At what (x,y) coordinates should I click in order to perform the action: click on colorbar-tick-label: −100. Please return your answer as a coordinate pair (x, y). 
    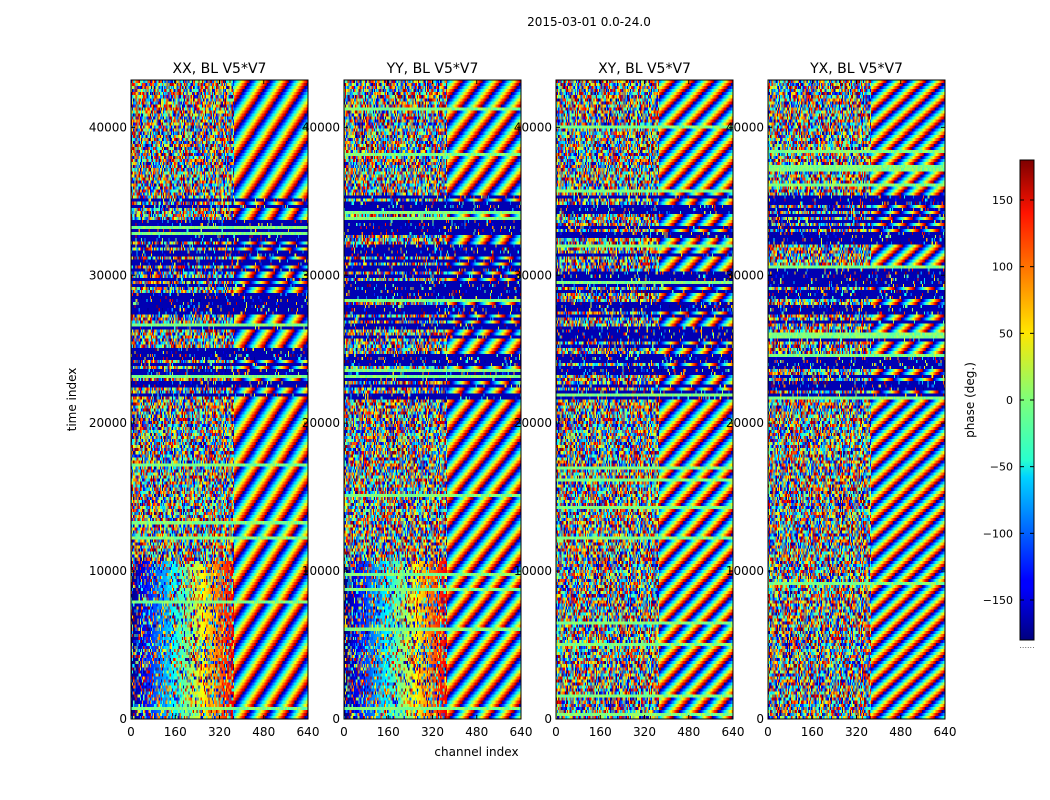
    Looking at the image, I should click on (998, 533).